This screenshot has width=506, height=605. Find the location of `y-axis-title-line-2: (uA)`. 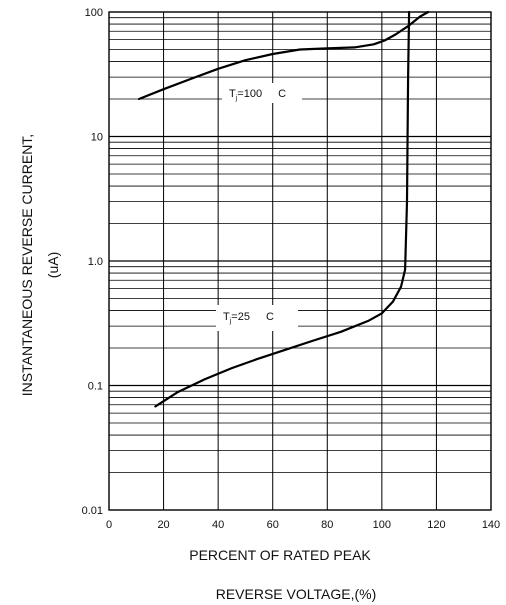

y-axis-title-line-2: (uA) is located at coordinates (53, 265).